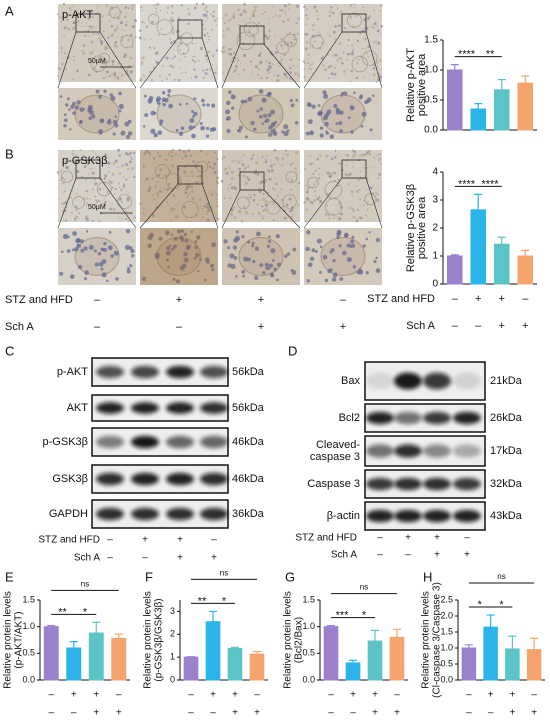  I want to click on y-tick-label: 0.0, so click(28, 679).